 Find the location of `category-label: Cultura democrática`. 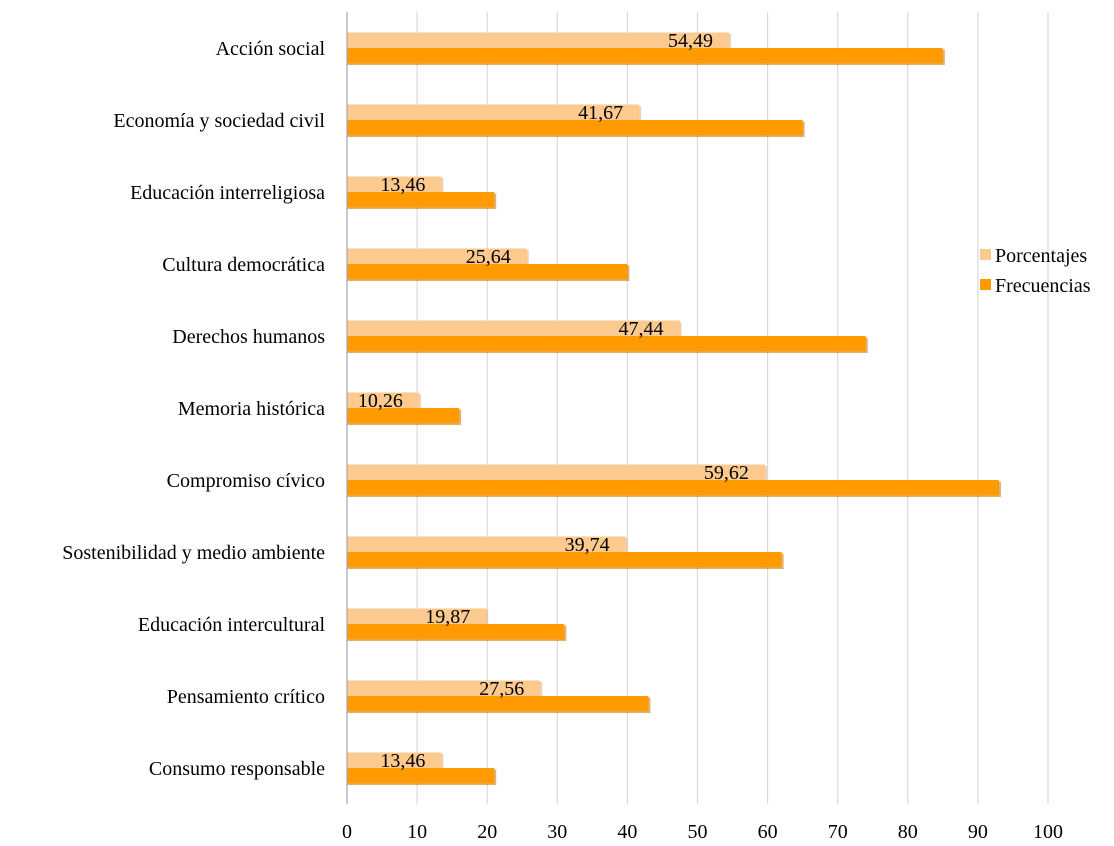

category-label: Cultura democrática is located at coordinates (243, 265).